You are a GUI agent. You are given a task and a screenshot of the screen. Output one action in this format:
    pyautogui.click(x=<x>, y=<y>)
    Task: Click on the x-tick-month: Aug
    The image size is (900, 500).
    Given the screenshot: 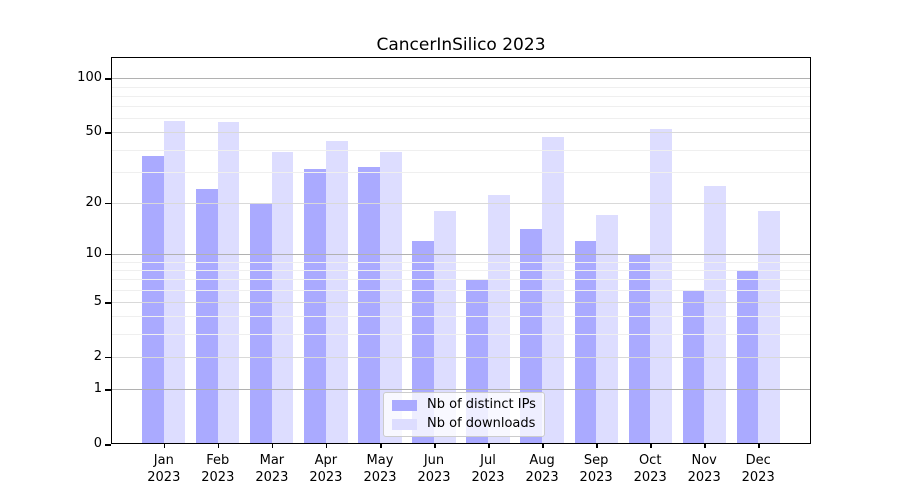 What is the action you would take?
    pyautogui.click(x=542, y=460)
    